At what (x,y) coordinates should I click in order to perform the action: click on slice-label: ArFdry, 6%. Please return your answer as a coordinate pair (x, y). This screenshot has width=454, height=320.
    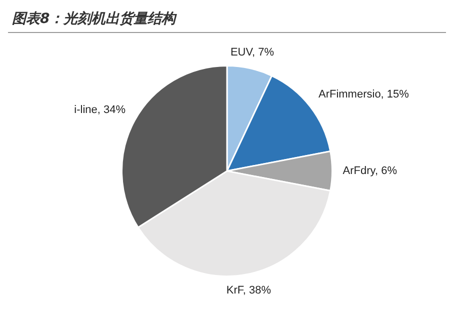
    Looking at the image, I should click on (370, 171).